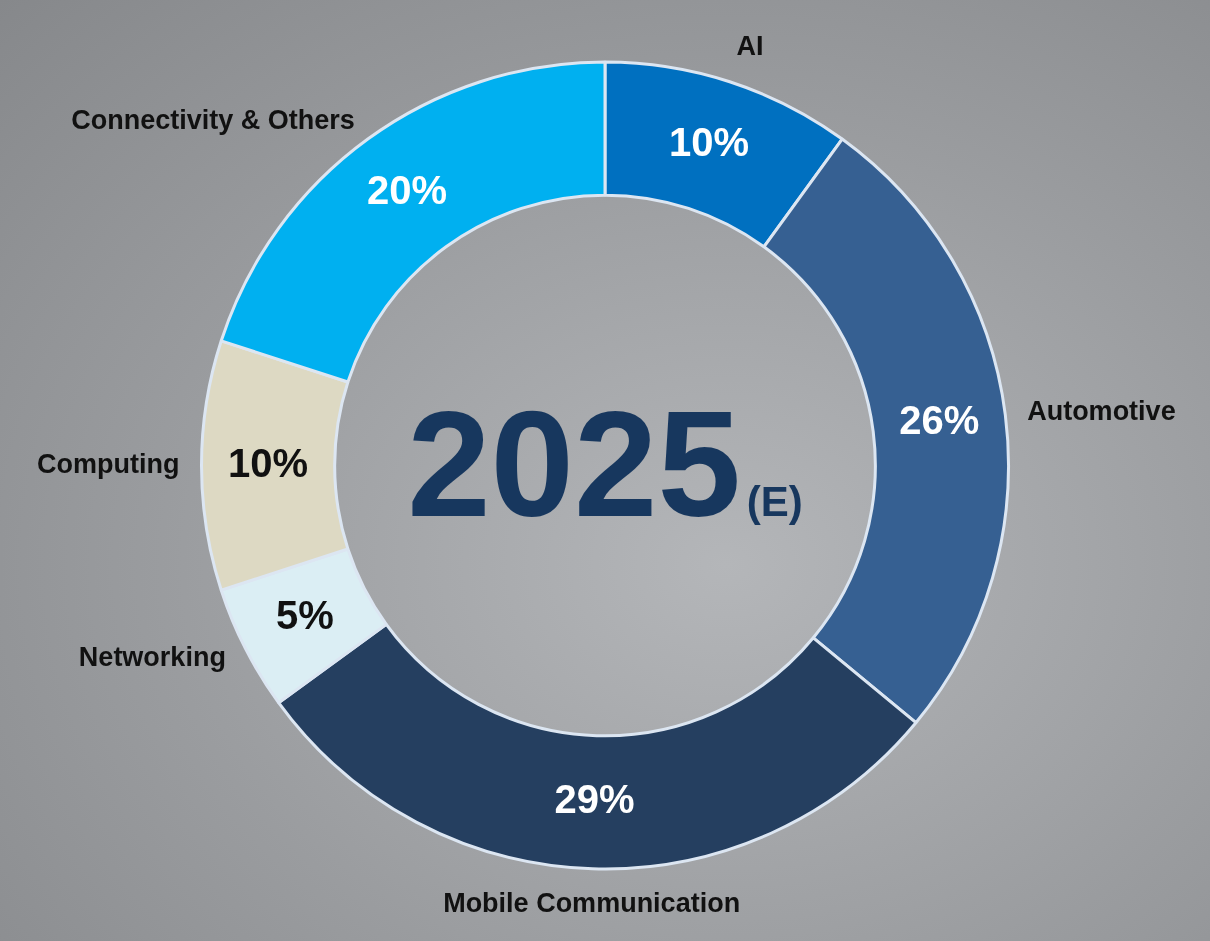 The image size is (1210, 941). I want to click on slice-label: Connectivity & Others, so click(213, 119).